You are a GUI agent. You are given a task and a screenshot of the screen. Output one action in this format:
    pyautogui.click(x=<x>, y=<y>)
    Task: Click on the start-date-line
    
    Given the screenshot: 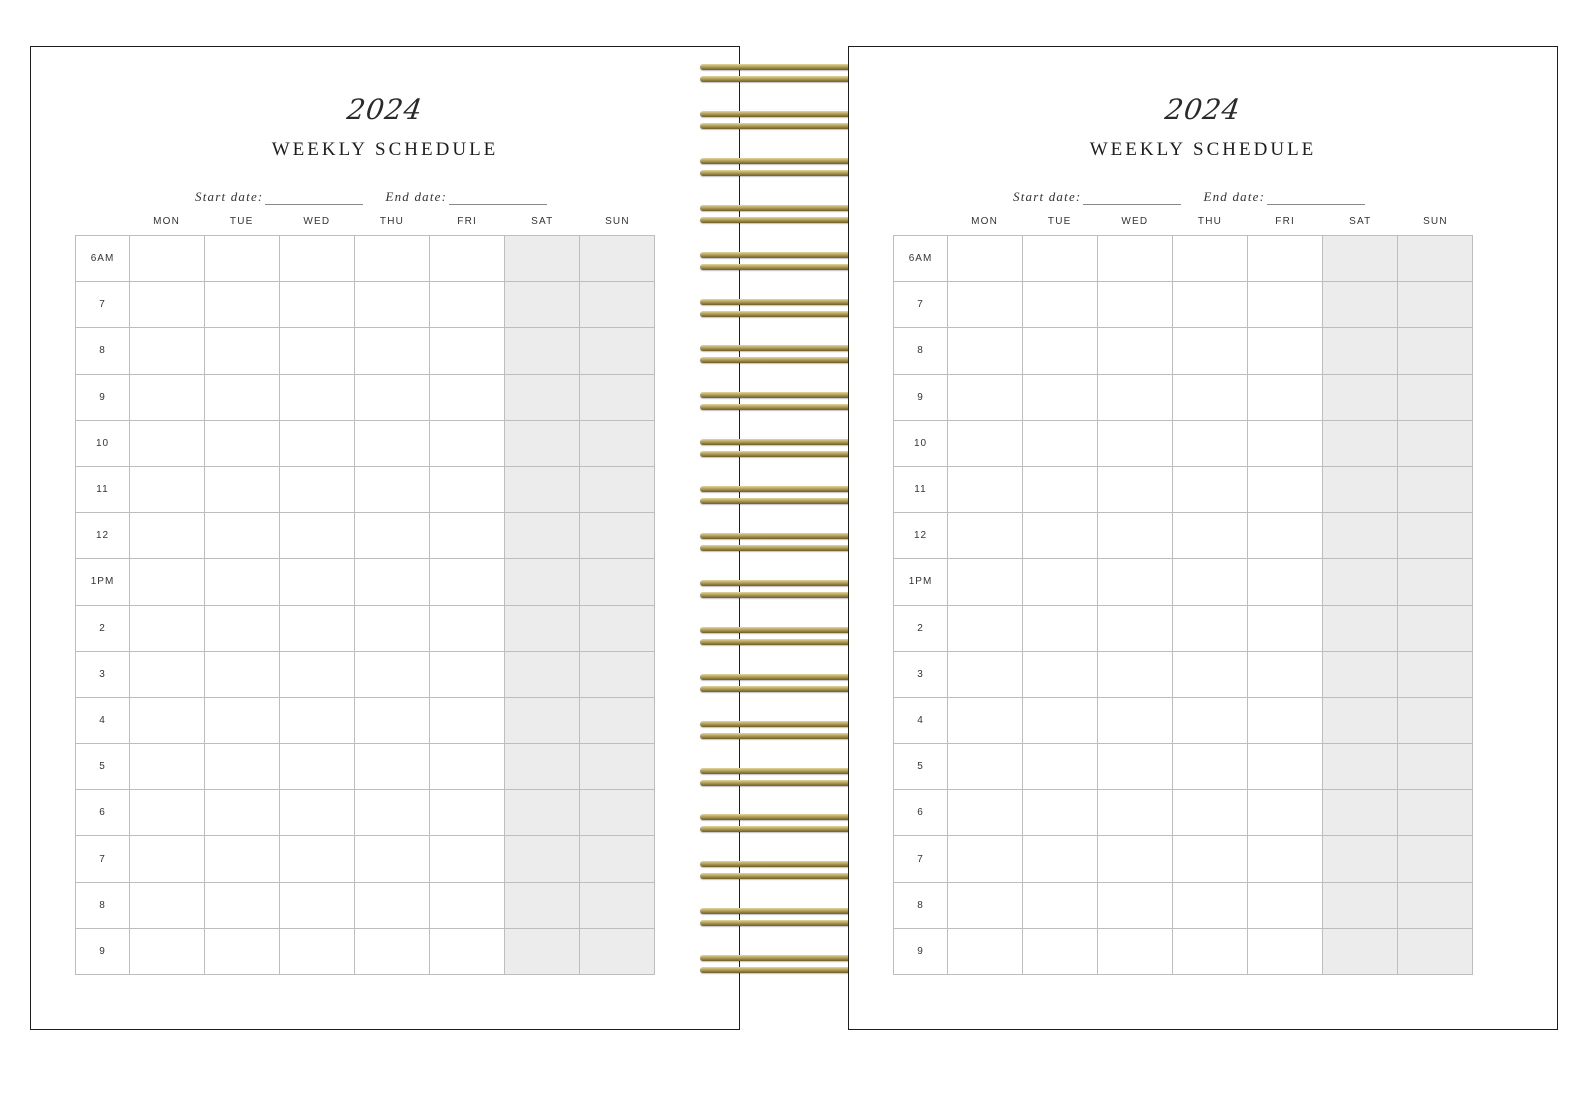 What is the action you would take?
    pyautogui.click(x=1132, y=199)
    